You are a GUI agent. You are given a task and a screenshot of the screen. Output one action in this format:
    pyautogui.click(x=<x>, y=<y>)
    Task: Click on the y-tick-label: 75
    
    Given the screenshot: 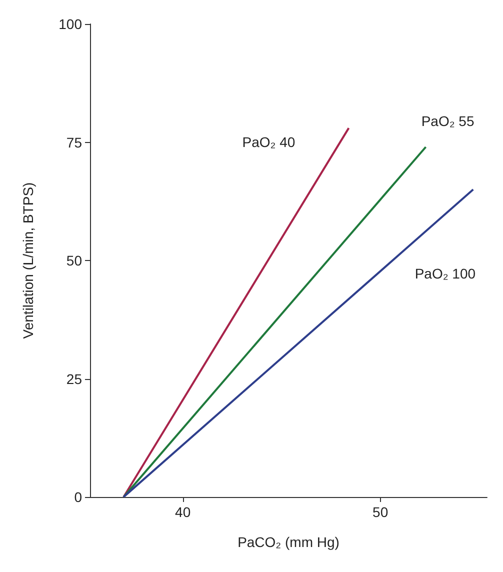 What is the action you would take?
    pyautogui.click(x=74, y=142)
    